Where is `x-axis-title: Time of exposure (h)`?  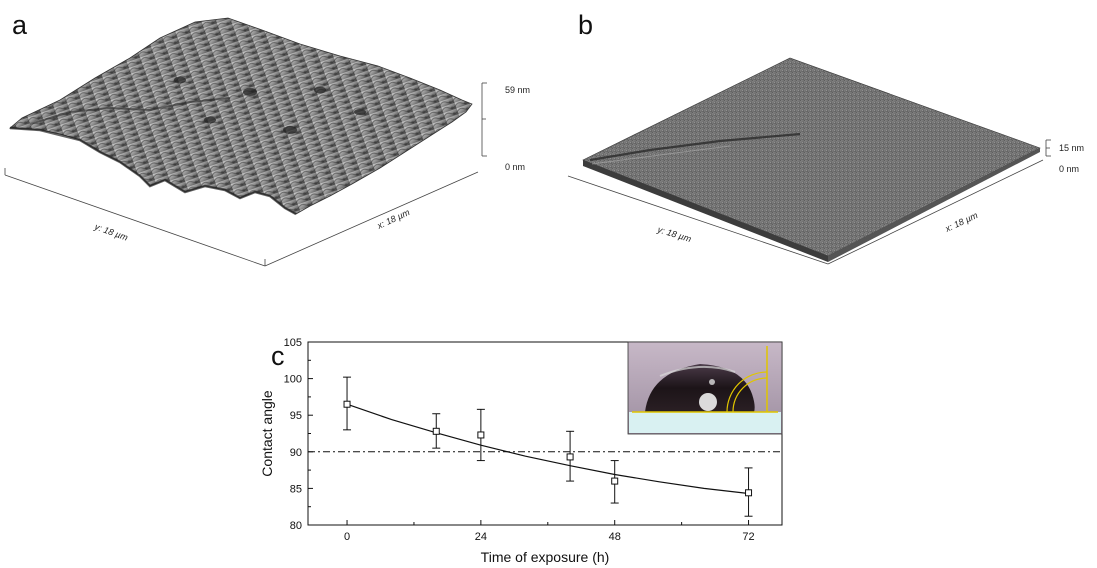 x-axis-title: Time of exposure (h) is located at coordinates (545, 557).